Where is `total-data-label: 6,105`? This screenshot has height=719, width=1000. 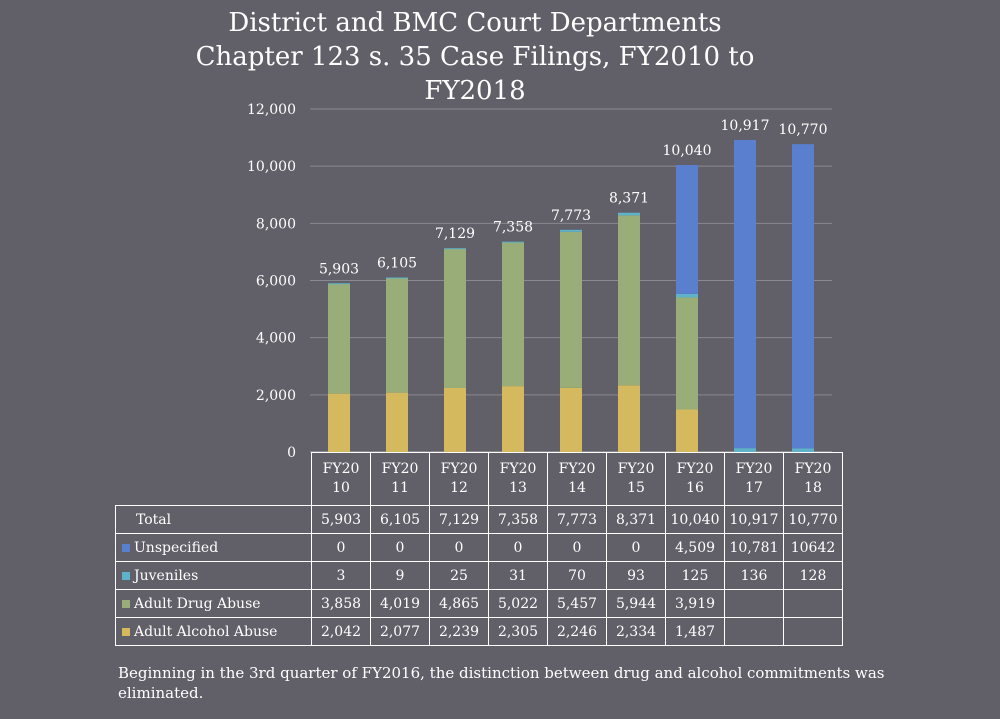 total-data-label: 6,105 is located at coordinates (397, 263).